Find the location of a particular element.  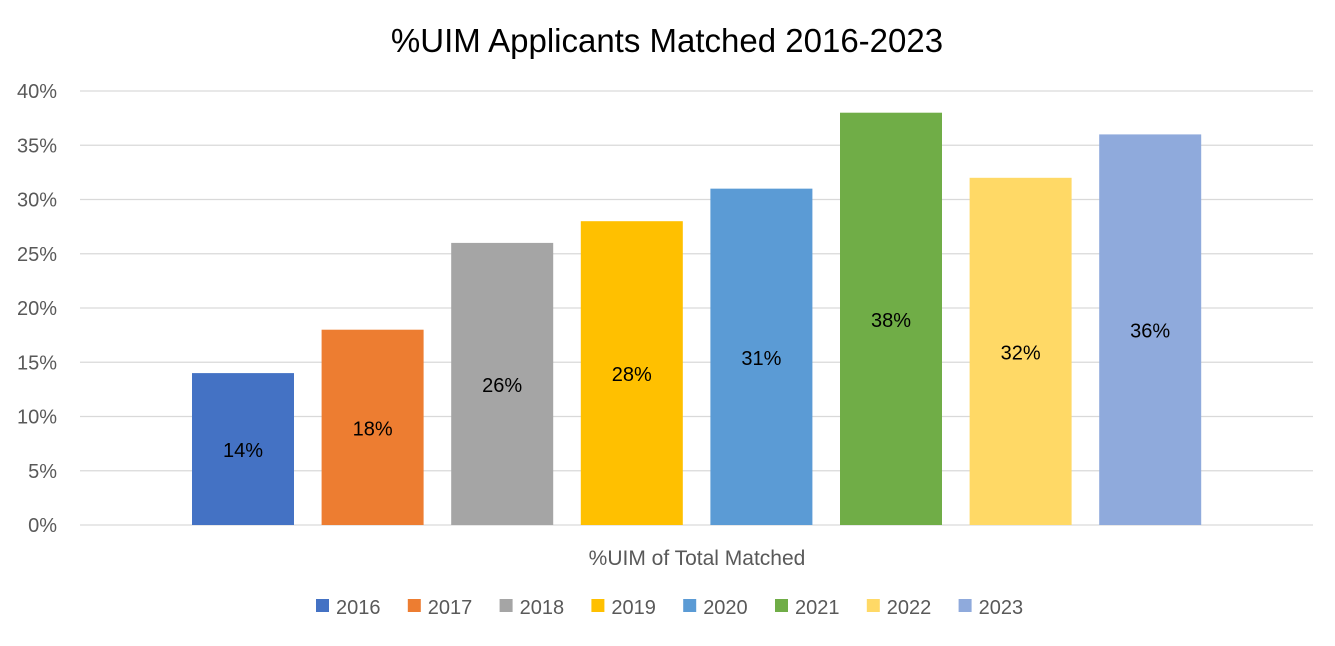

legend-label-2019: 2019 is located at coordinates (633, 608).